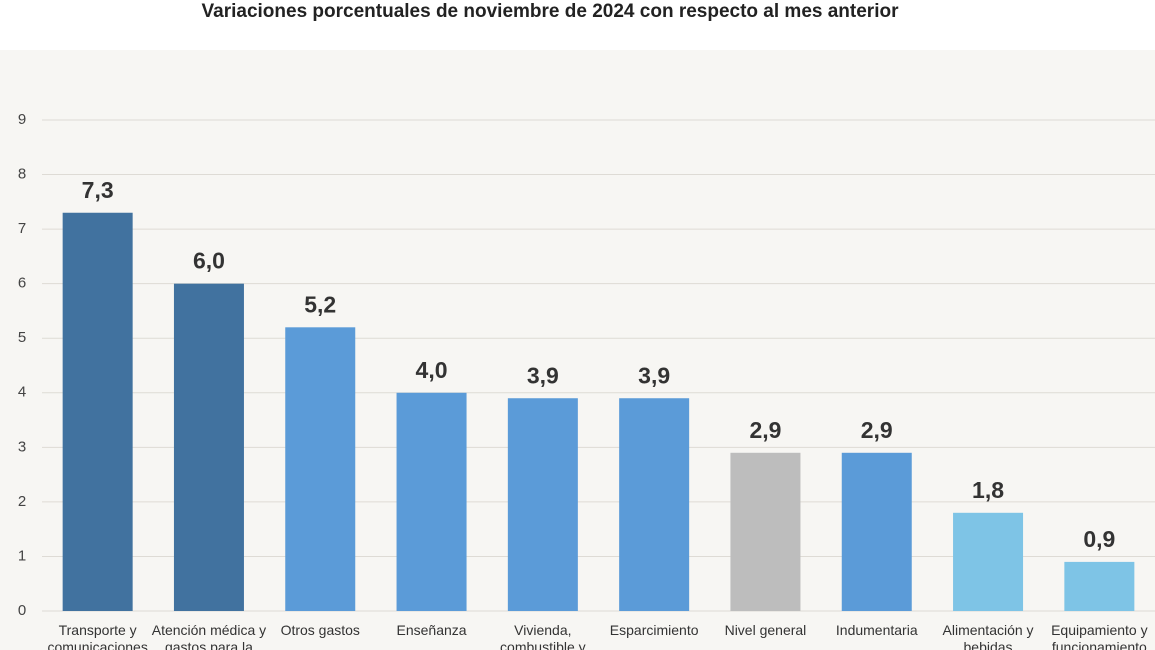 The width and height of the screenshot is (1155, 650). Describe the element at coordinates (22, 283) in the screenshot. I see `y-tick-label: 6` at that location.